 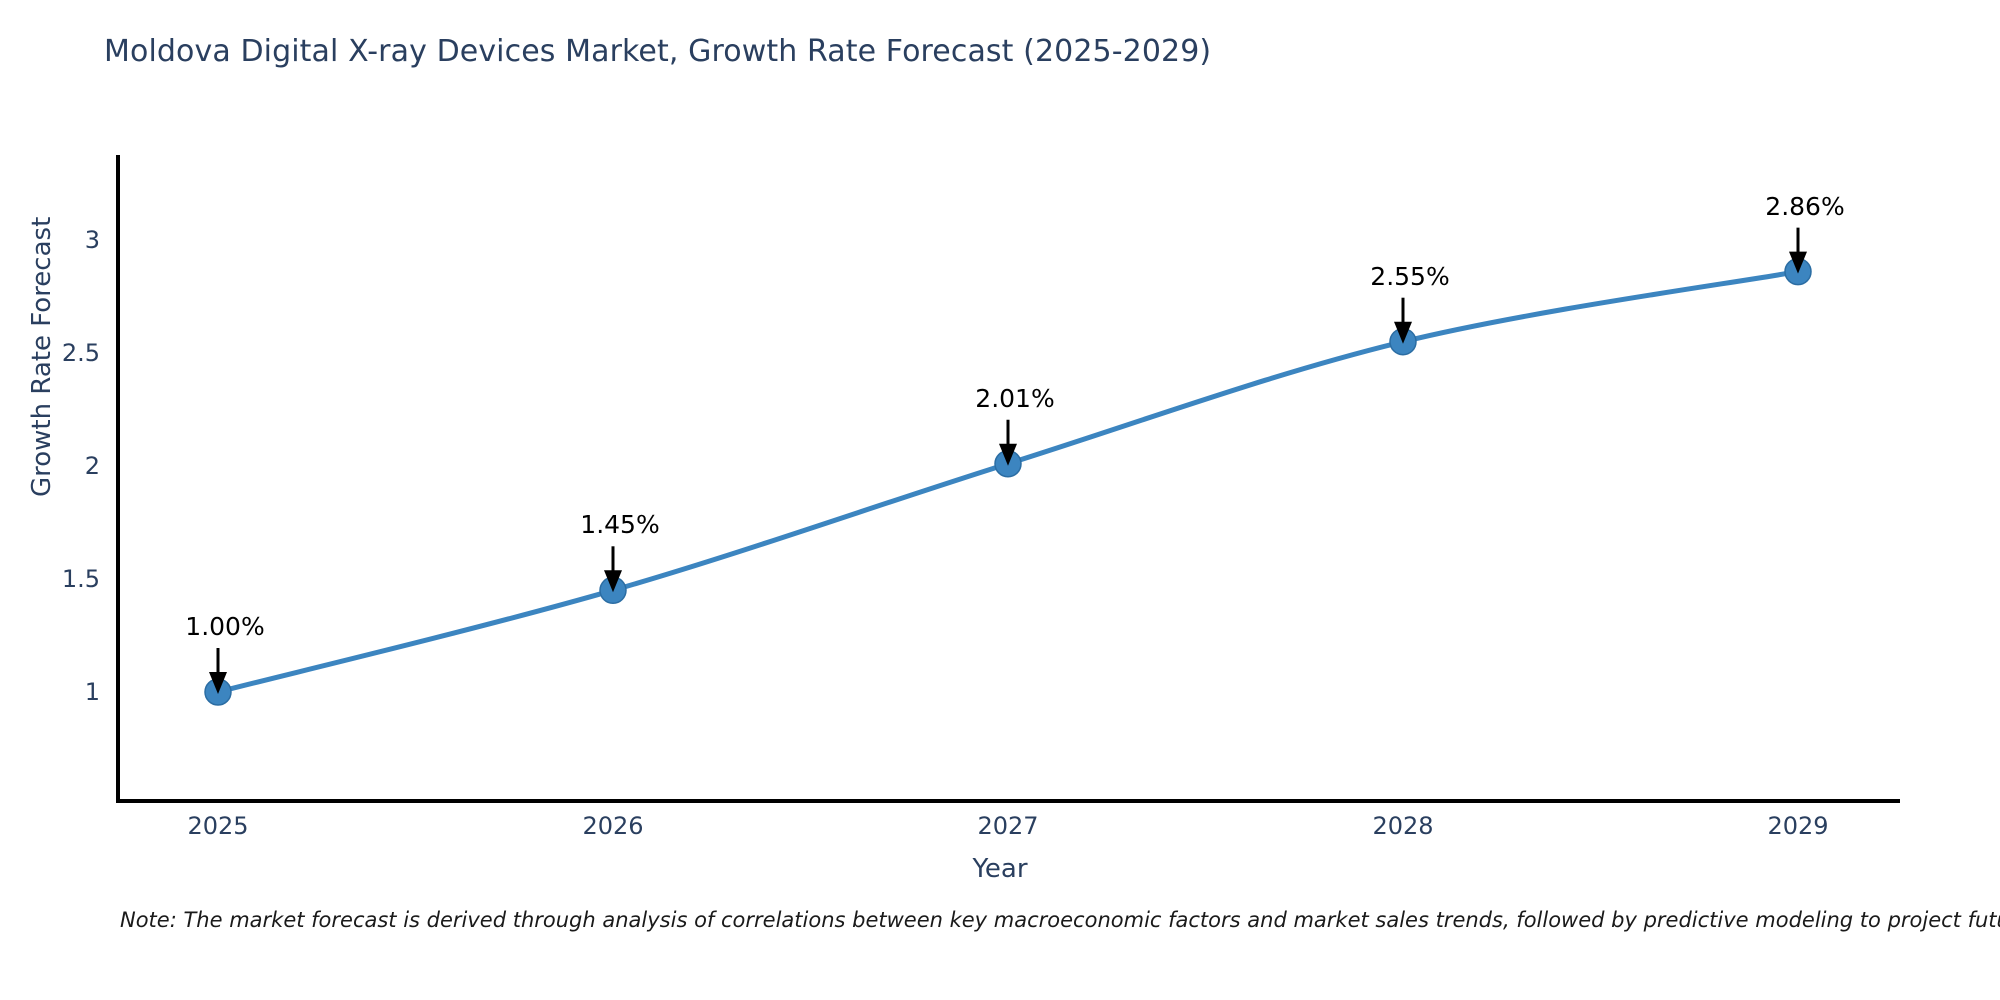 I want to click on data-point-label: 2.01%, so click(x=1015, y=398).